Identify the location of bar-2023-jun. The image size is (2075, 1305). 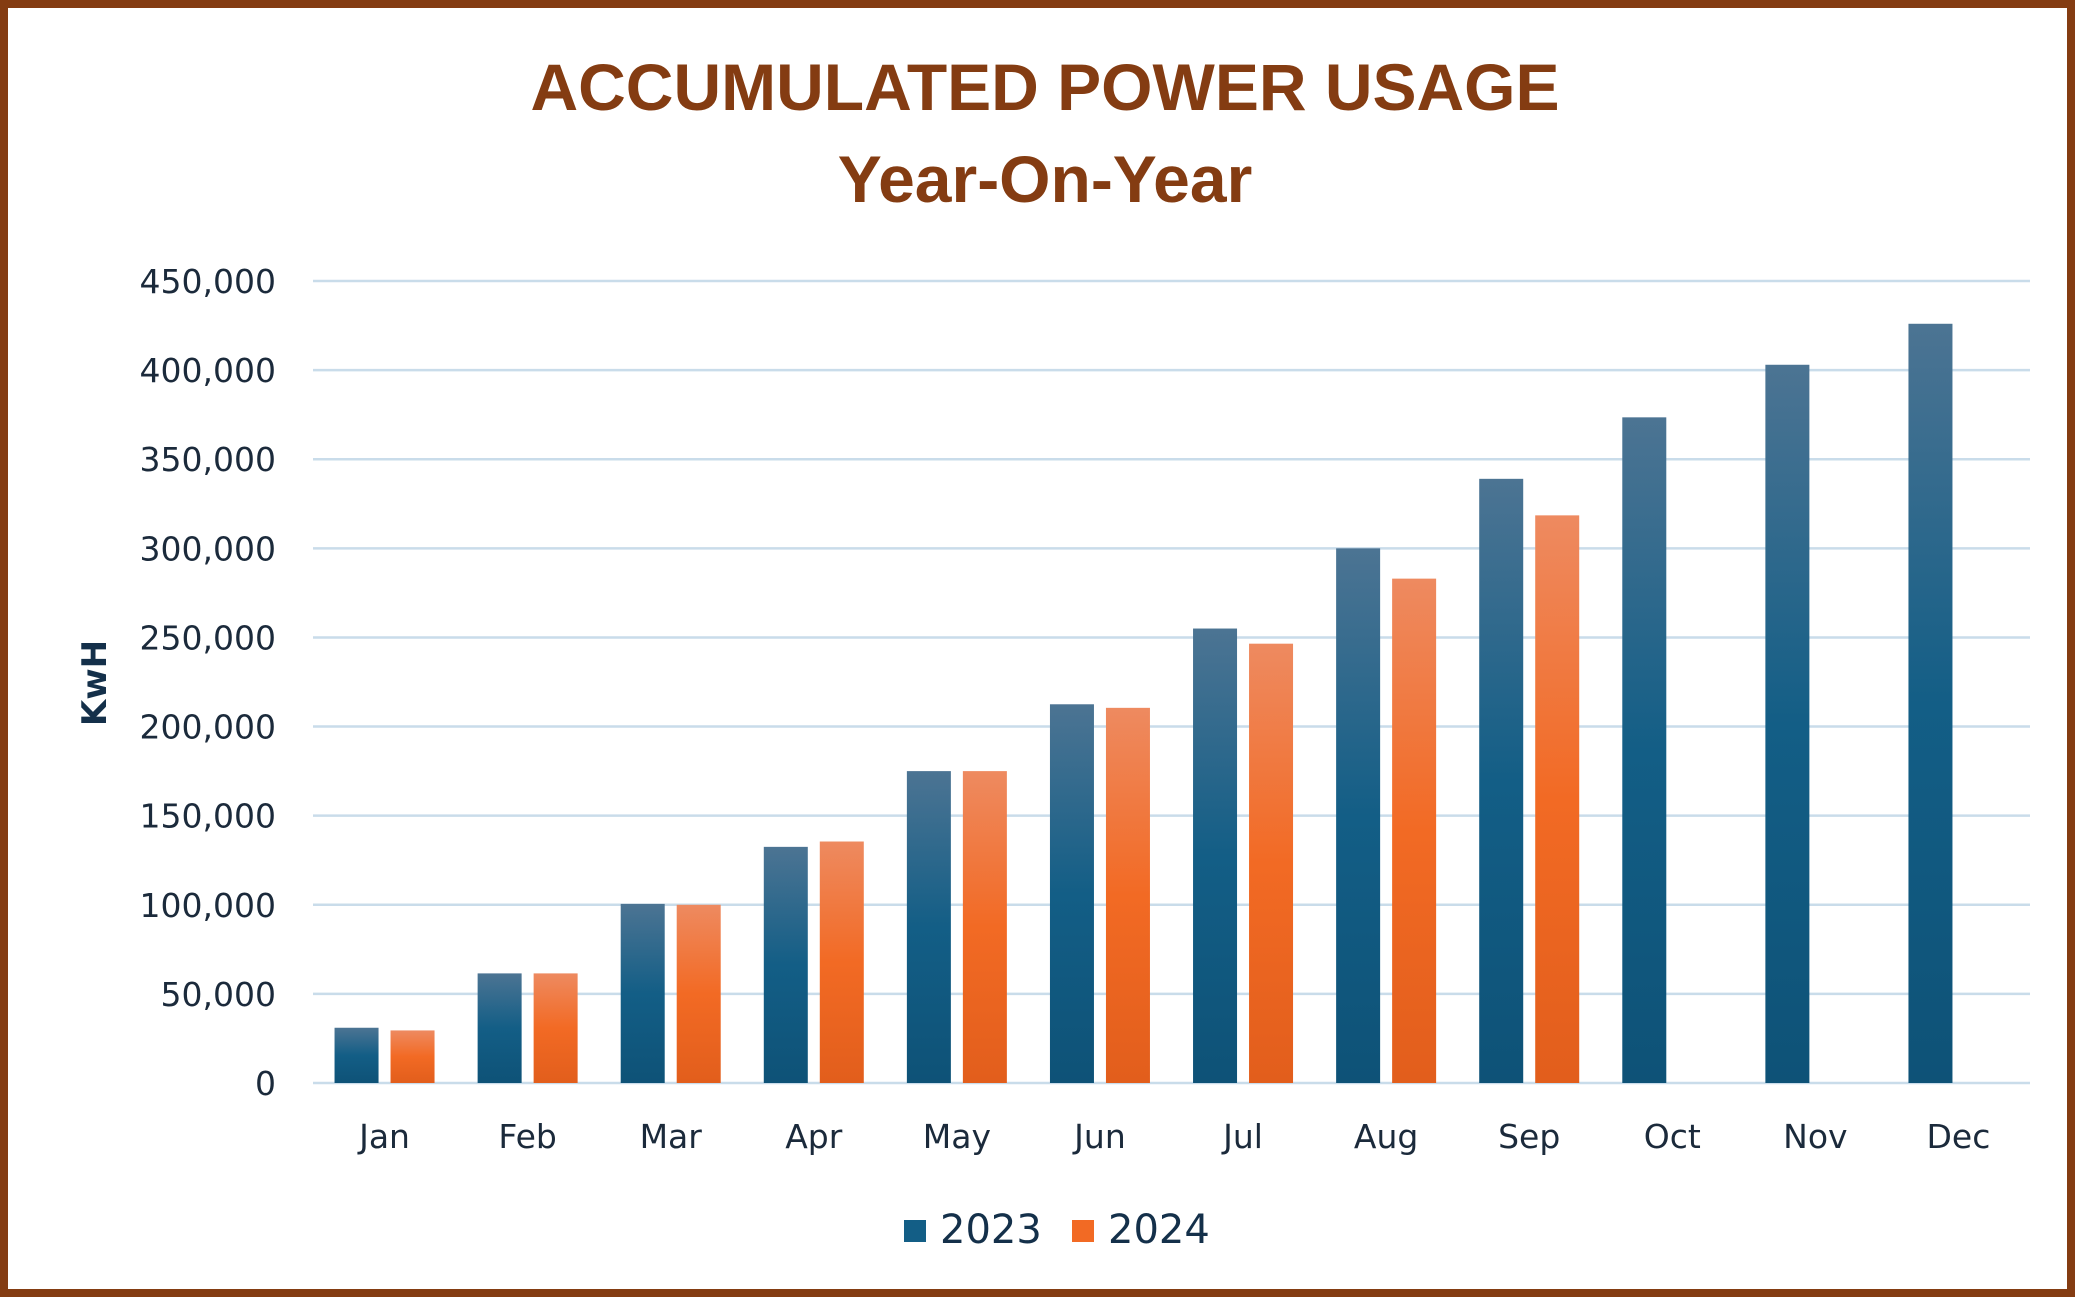
(1071, 893).